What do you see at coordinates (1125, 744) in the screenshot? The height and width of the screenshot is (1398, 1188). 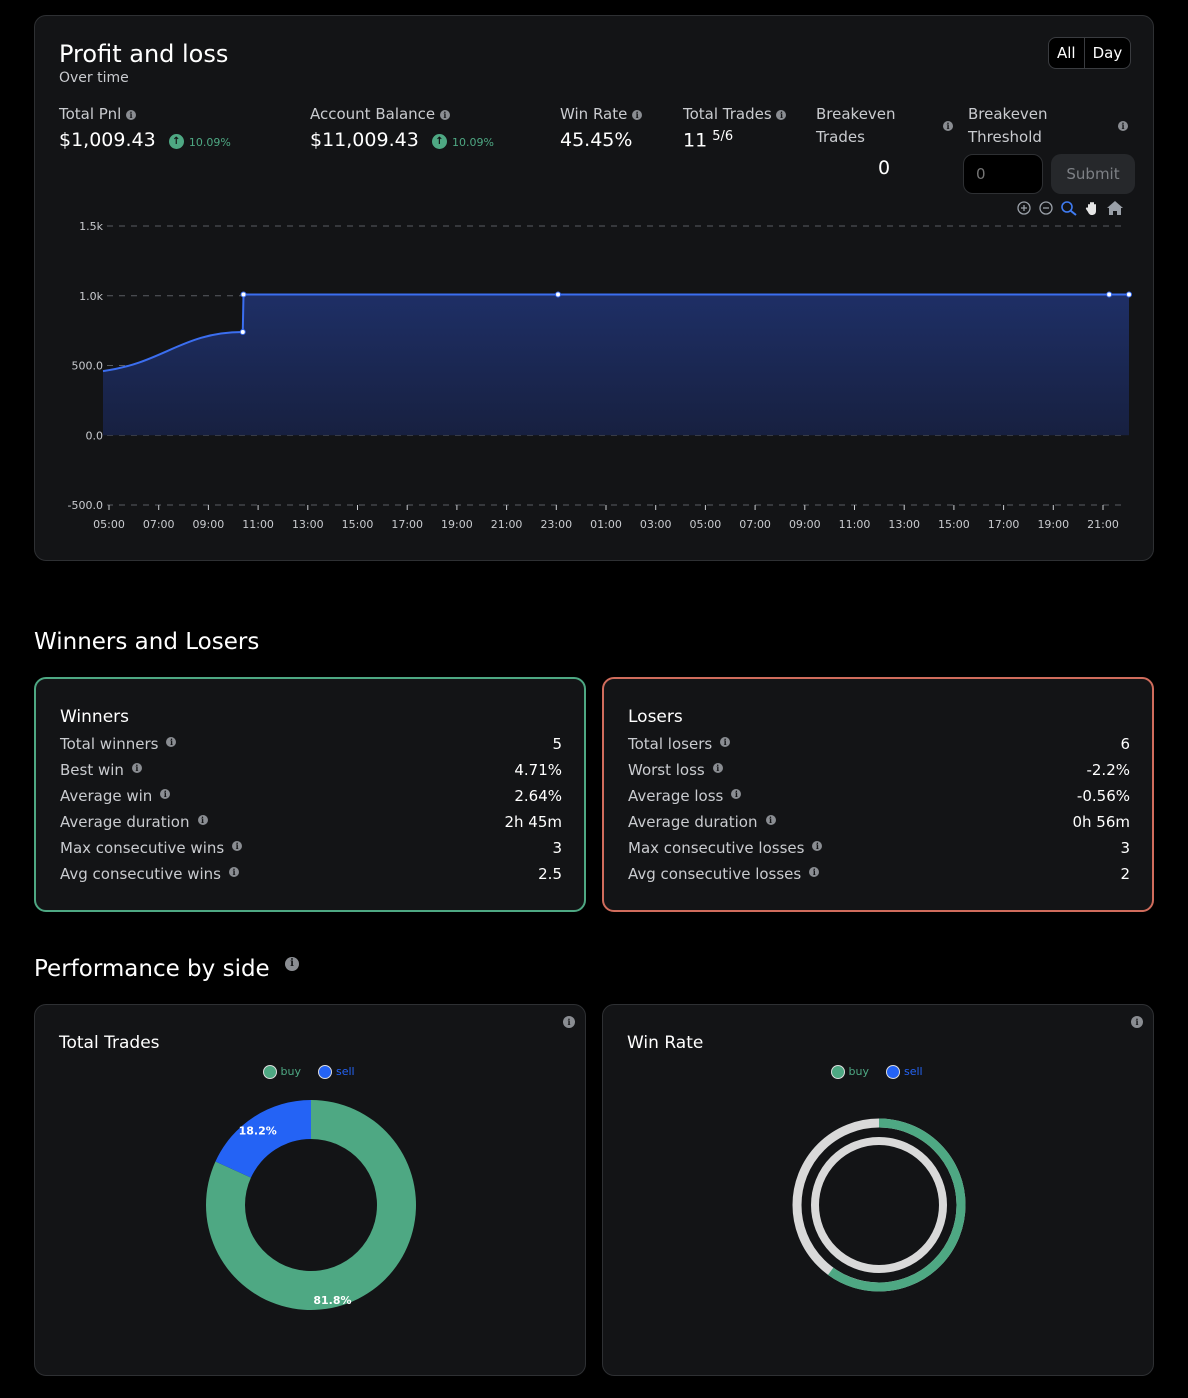 I see `losers-row-value: 6` at bounding box center [1125, 744].